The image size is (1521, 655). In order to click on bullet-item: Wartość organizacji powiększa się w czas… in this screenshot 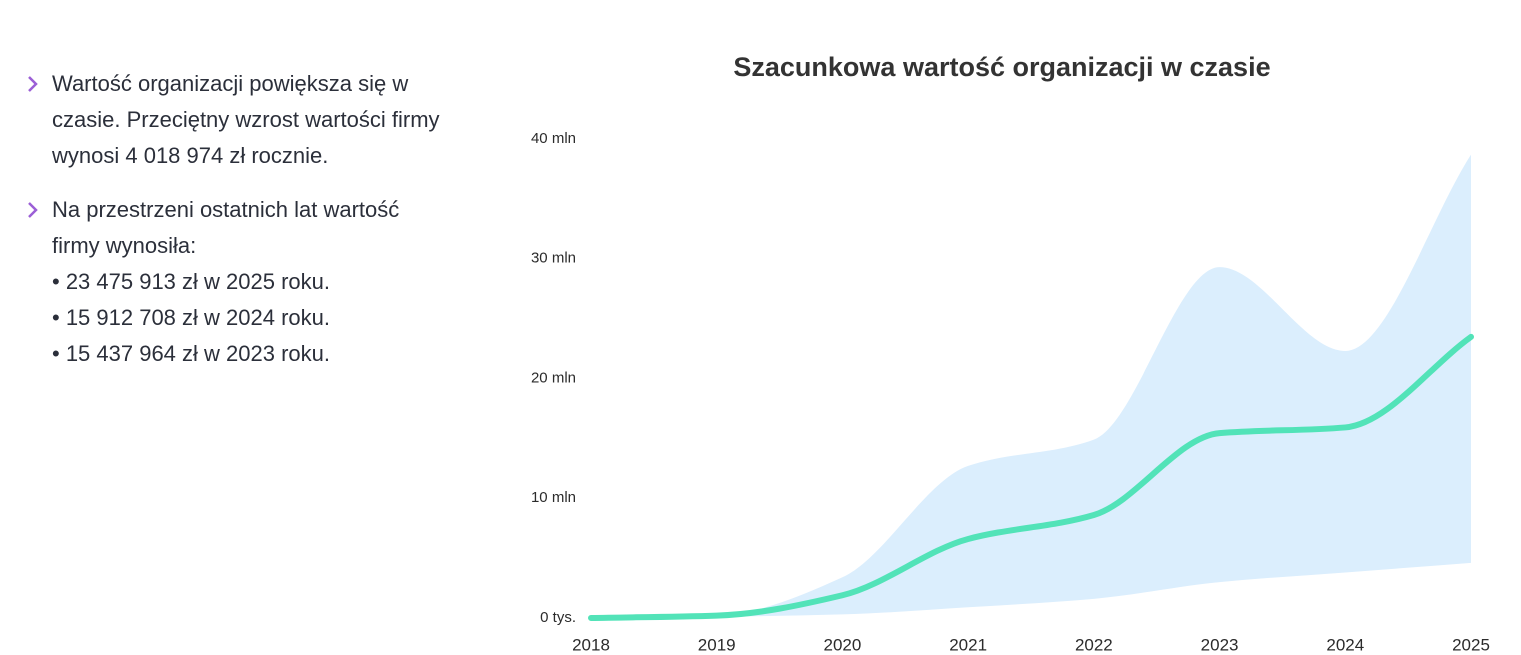, I will do `click(221, 120)`.